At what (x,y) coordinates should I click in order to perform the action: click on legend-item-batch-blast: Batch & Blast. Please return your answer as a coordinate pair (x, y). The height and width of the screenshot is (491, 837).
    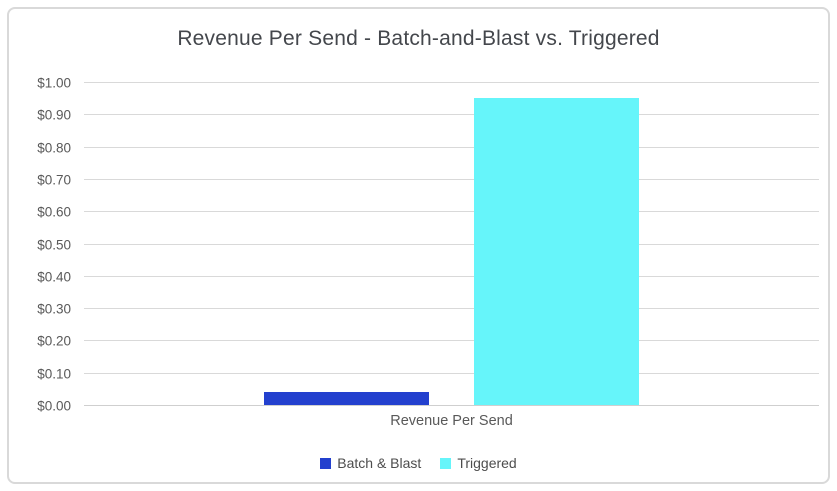
    Looking at the image, I should click on (370, 463).